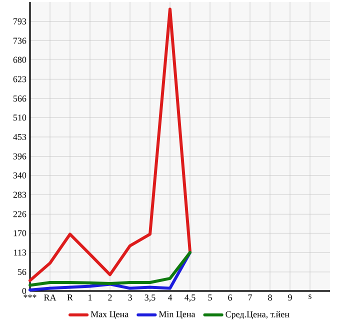 The image size is (345, 335). I want to click on x-tick-label: R, so click(70, 297).